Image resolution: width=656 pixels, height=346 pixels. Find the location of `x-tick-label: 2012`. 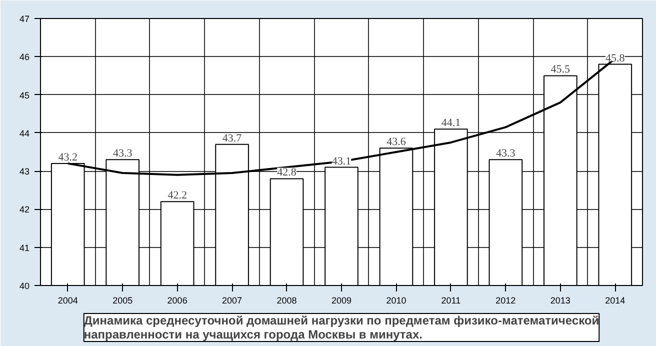

x-tick-label: 2012 is located at coordinates (506, 301).